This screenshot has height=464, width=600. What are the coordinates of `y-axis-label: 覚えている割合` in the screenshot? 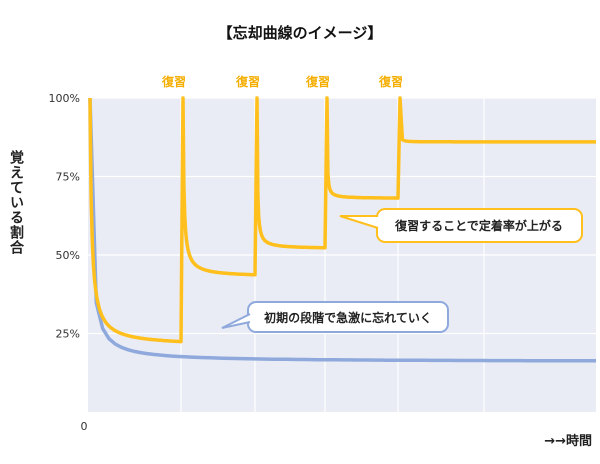 It's located at (16, 202).